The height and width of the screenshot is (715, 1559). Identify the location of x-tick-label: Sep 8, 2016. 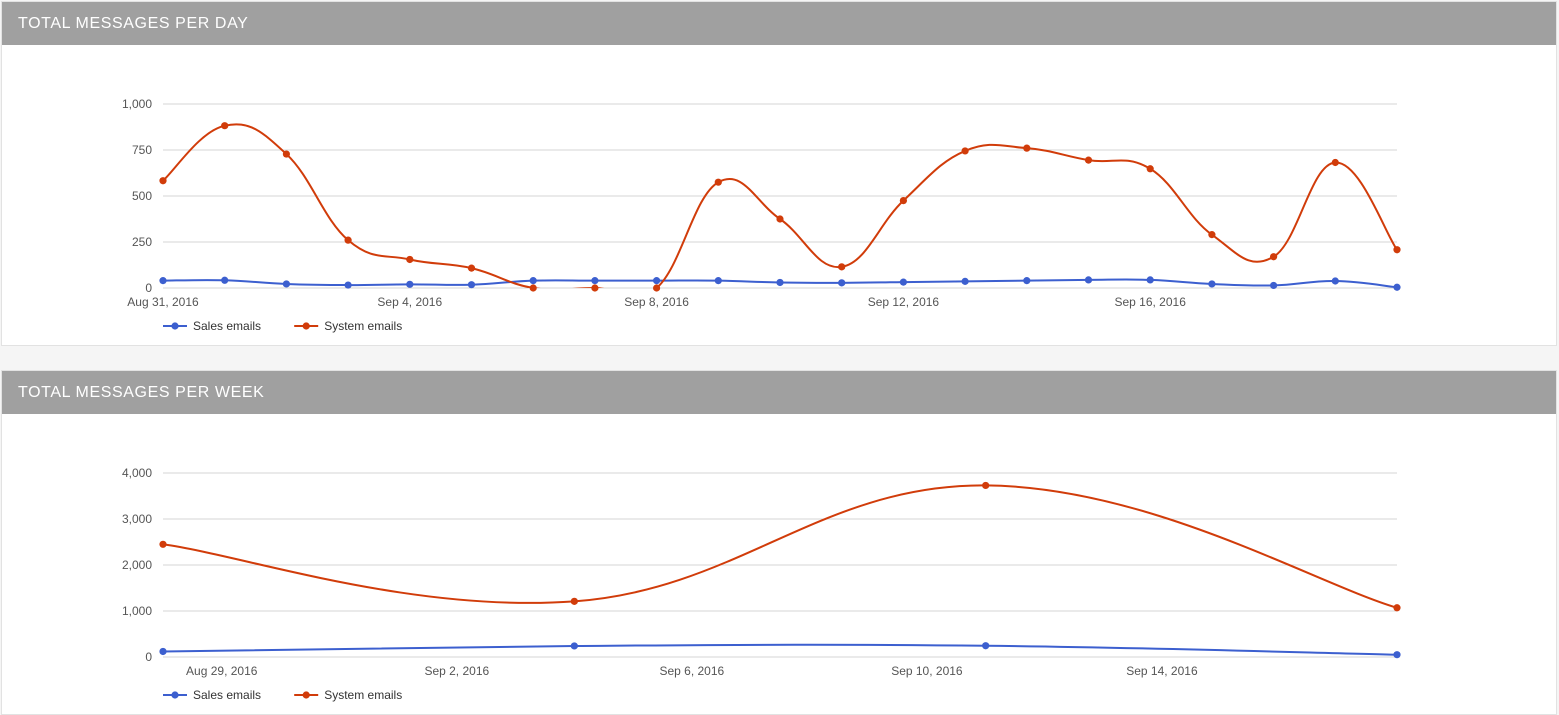
(656, 302).